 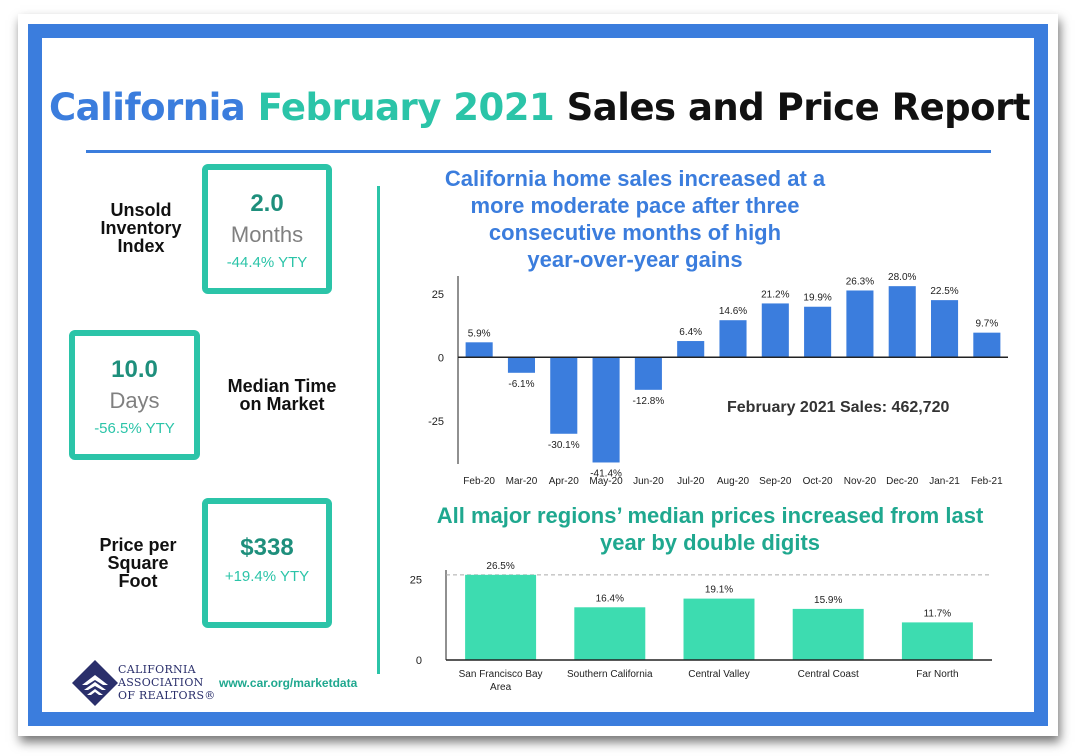 I want to click on data-label-Oct-20: 19.9%, so click(x=817, y=298).